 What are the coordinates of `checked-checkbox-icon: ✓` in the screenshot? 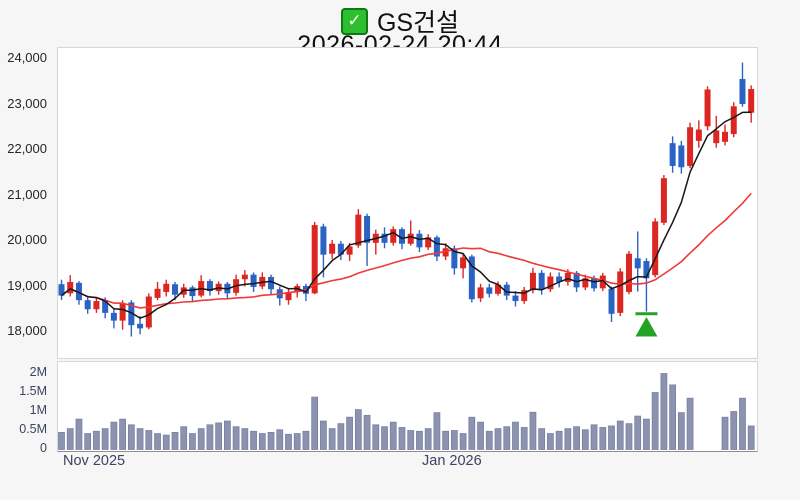 It's located at (354, 21).